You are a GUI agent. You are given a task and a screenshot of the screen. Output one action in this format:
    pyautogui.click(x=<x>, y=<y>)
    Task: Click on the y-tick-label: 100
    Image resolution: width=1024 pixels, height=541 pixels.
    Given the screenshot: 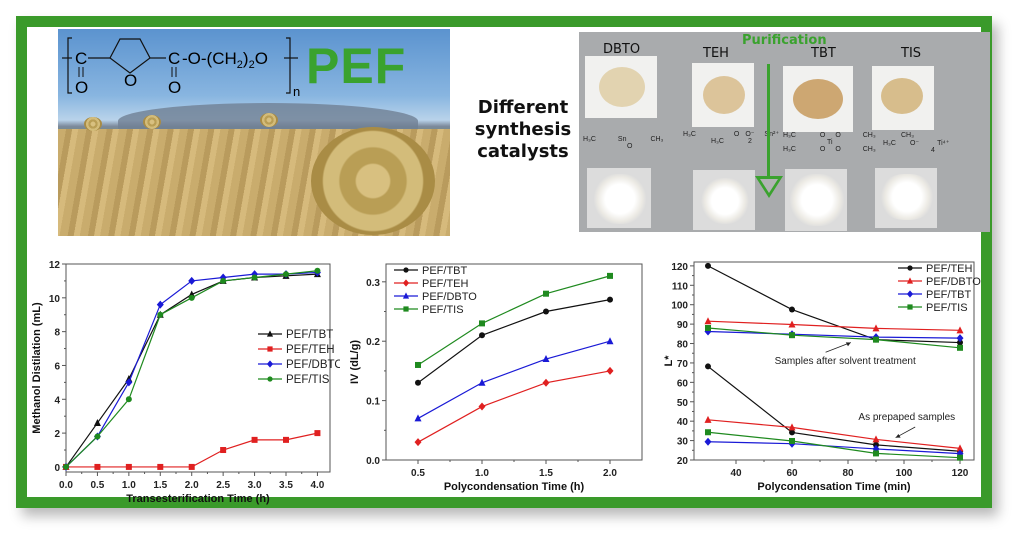 What is the action you would take?
    pyautogui.click(x=679, y=306)
    